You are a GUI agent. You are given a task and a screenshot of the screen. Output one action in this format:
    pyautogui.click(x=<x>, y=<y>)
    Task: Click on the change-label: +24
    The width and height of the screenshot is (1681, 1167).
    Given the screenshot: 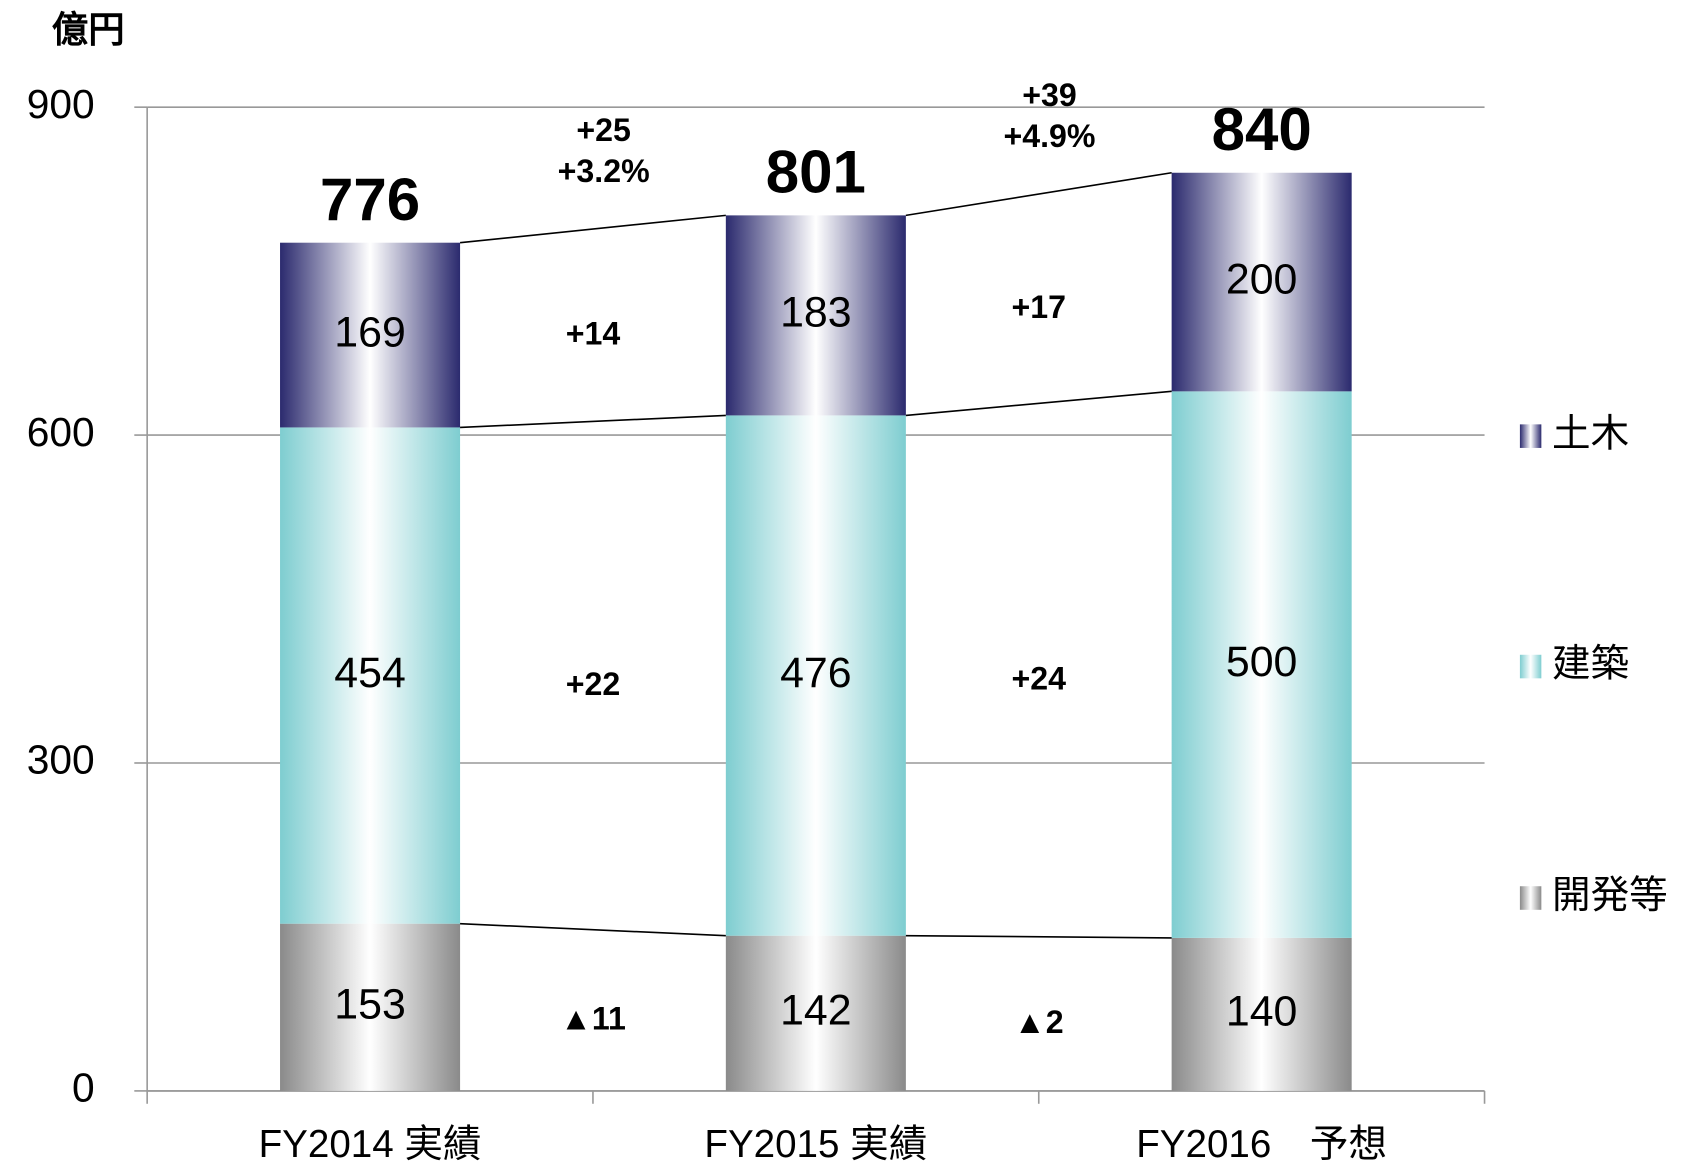 What is the action you would take?
    pyautogui.click(x=1039, y=678)
    